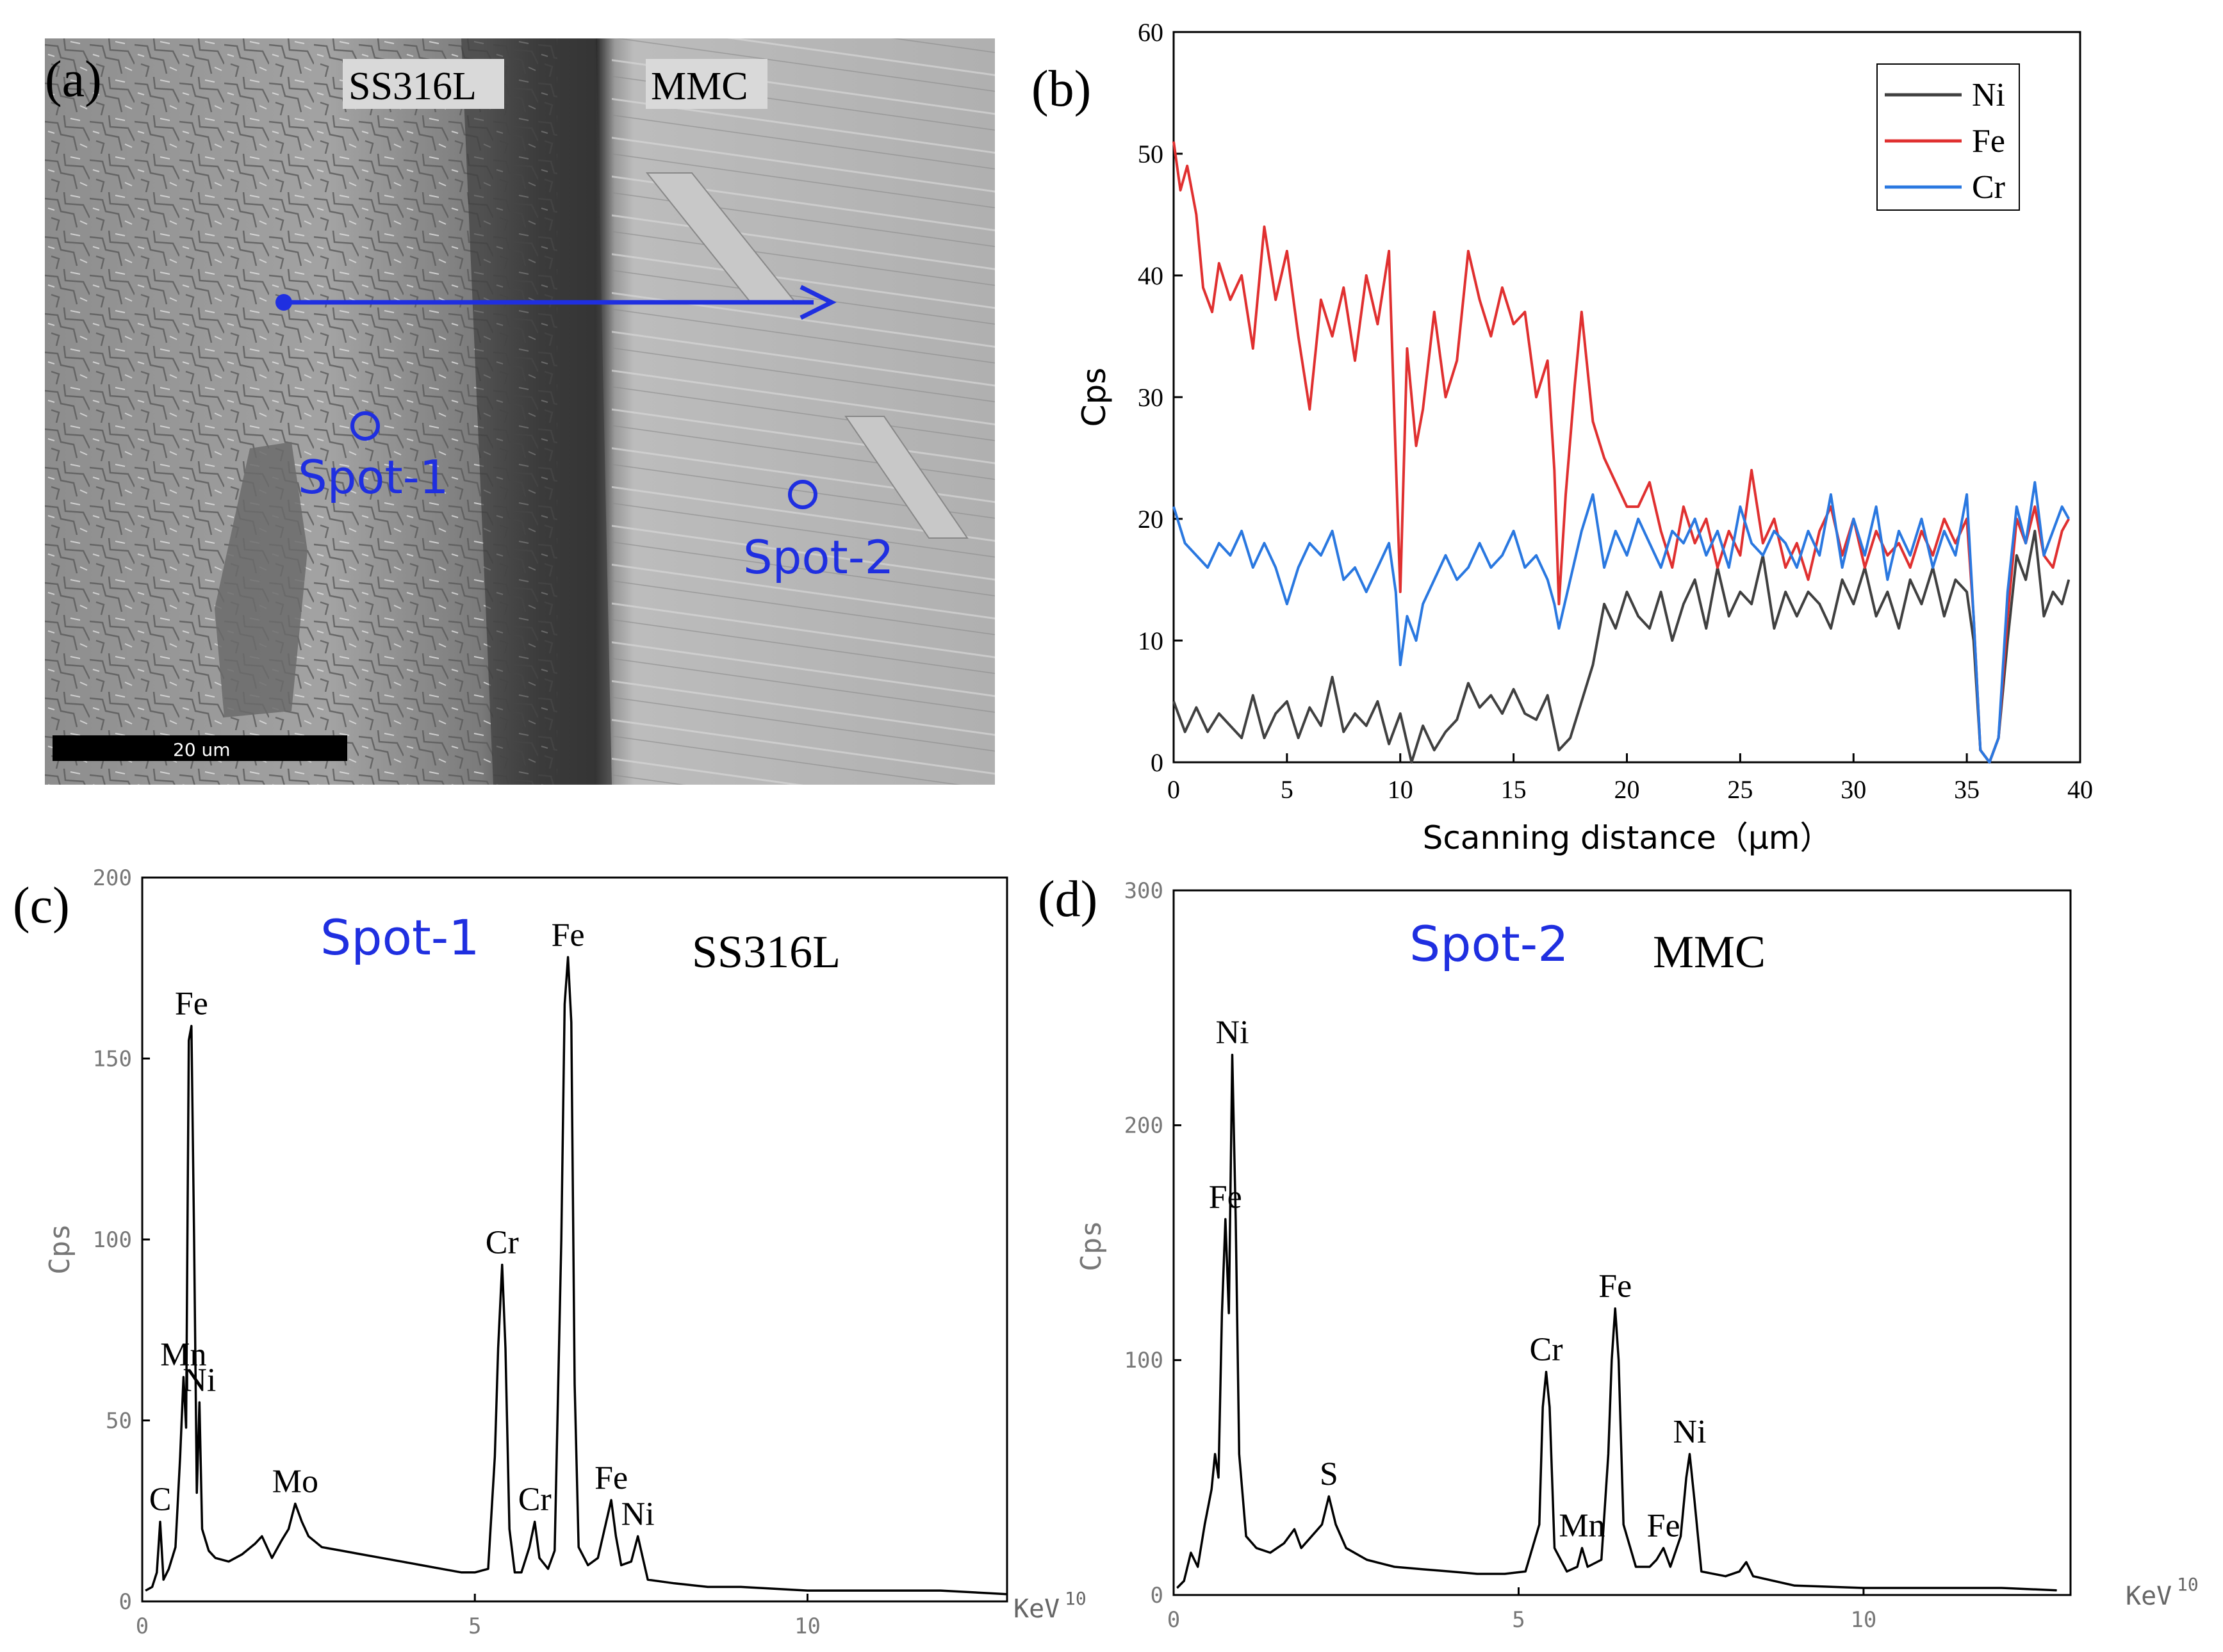  What do you see at coordinates (2080, 790) in the screenshot?
I see `x-tick-label: 40` at bounding box center [2080, 790].